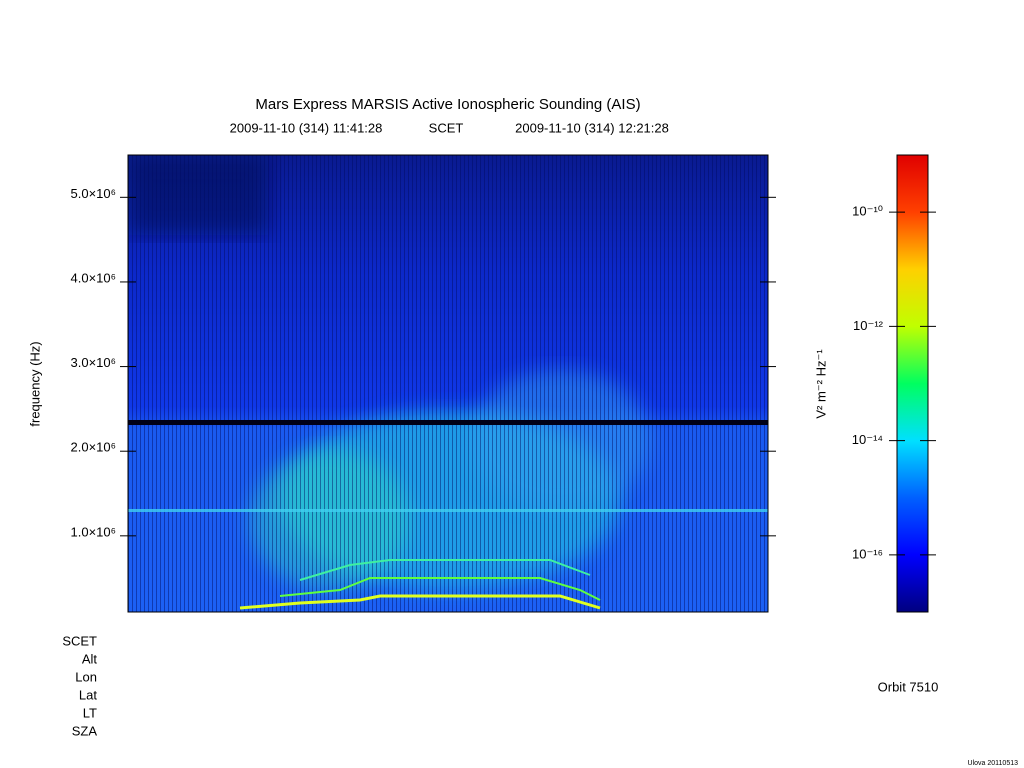 This screenshot has width=1024, height=768. I want to click on ephemeris-row-label: SZA, so click(85, 730).